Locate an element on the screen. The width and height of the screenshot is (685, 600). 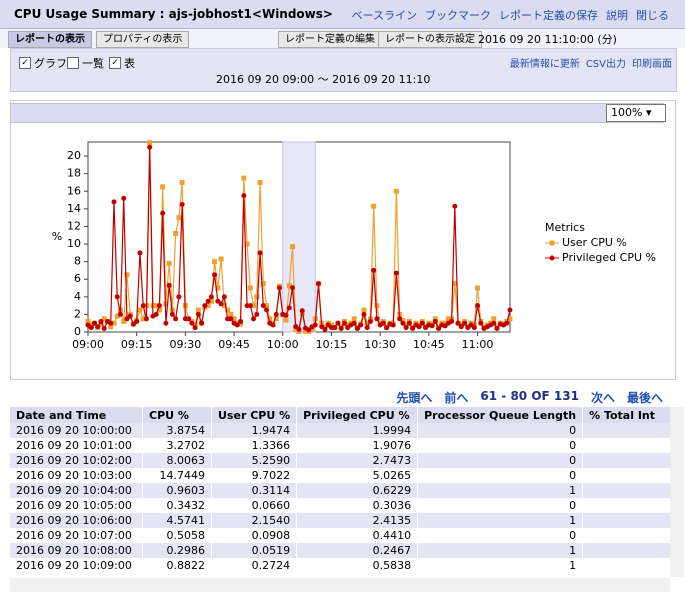
table-cell: 0.0519 is located at coordinates (254, 550).